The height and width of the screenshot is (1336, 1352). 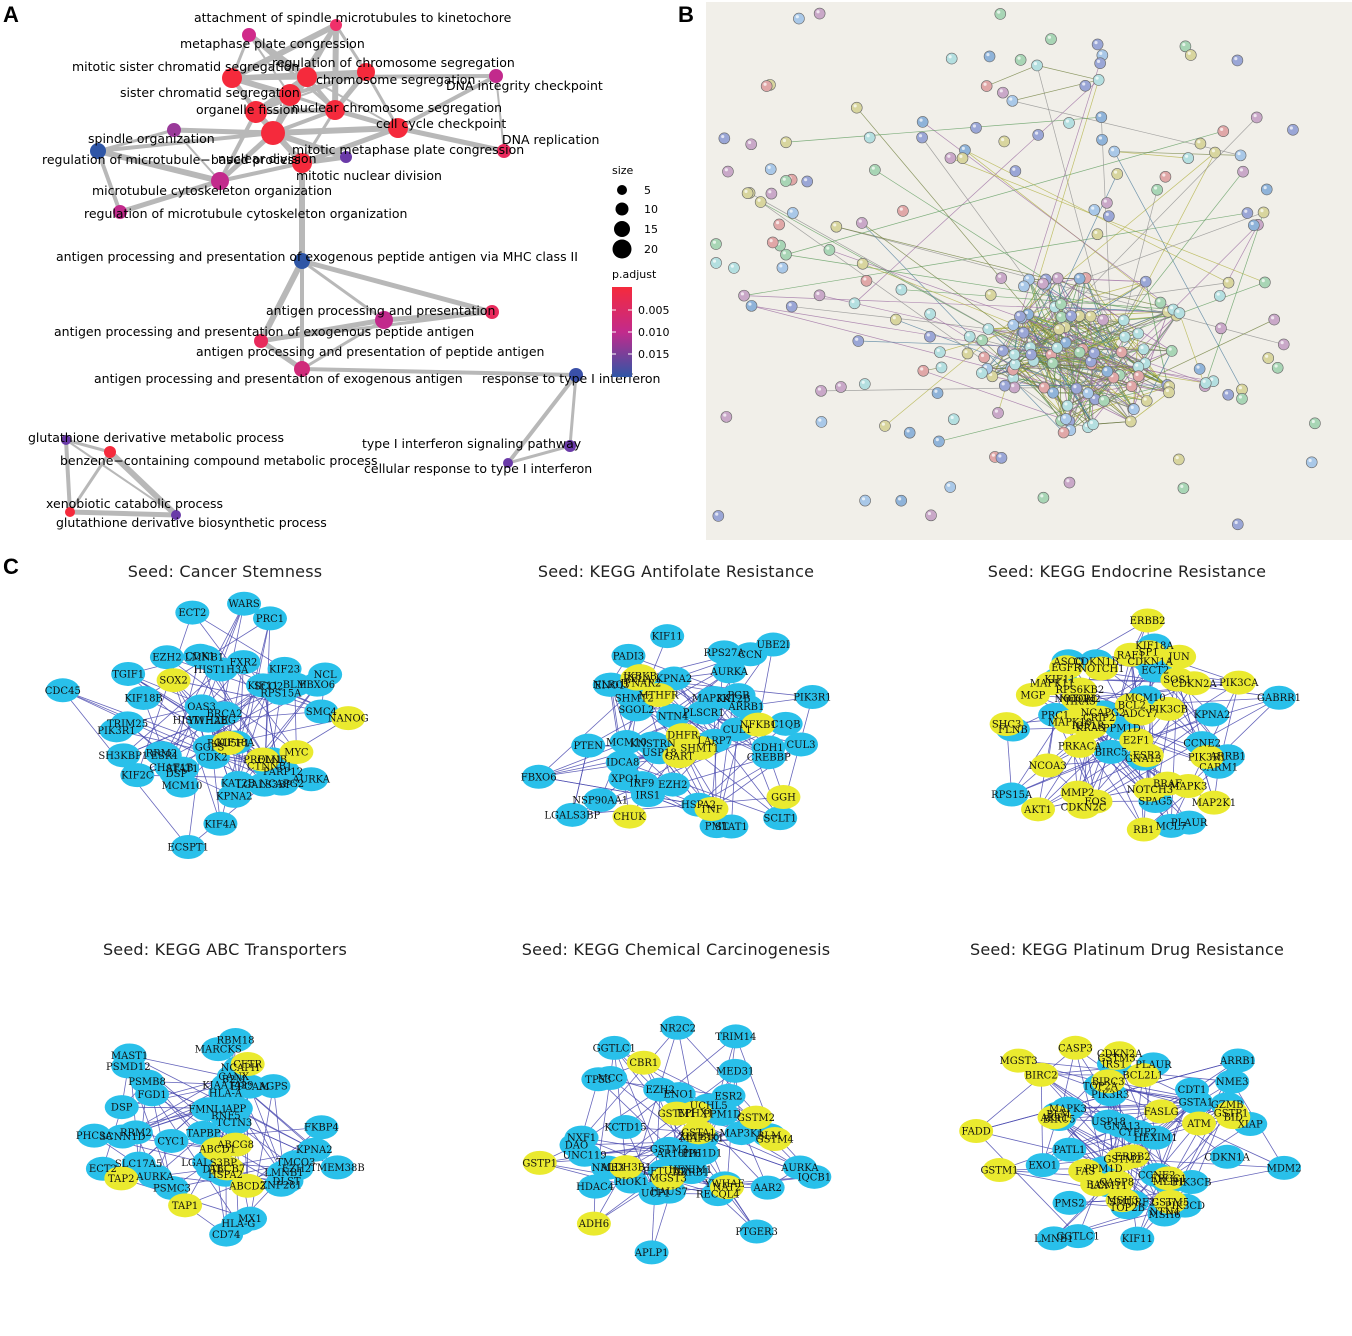 What do you see at coordinates (651, 209) in the screenshot?
I see `size-legend-label: 10` at bounding box center [651, 209].